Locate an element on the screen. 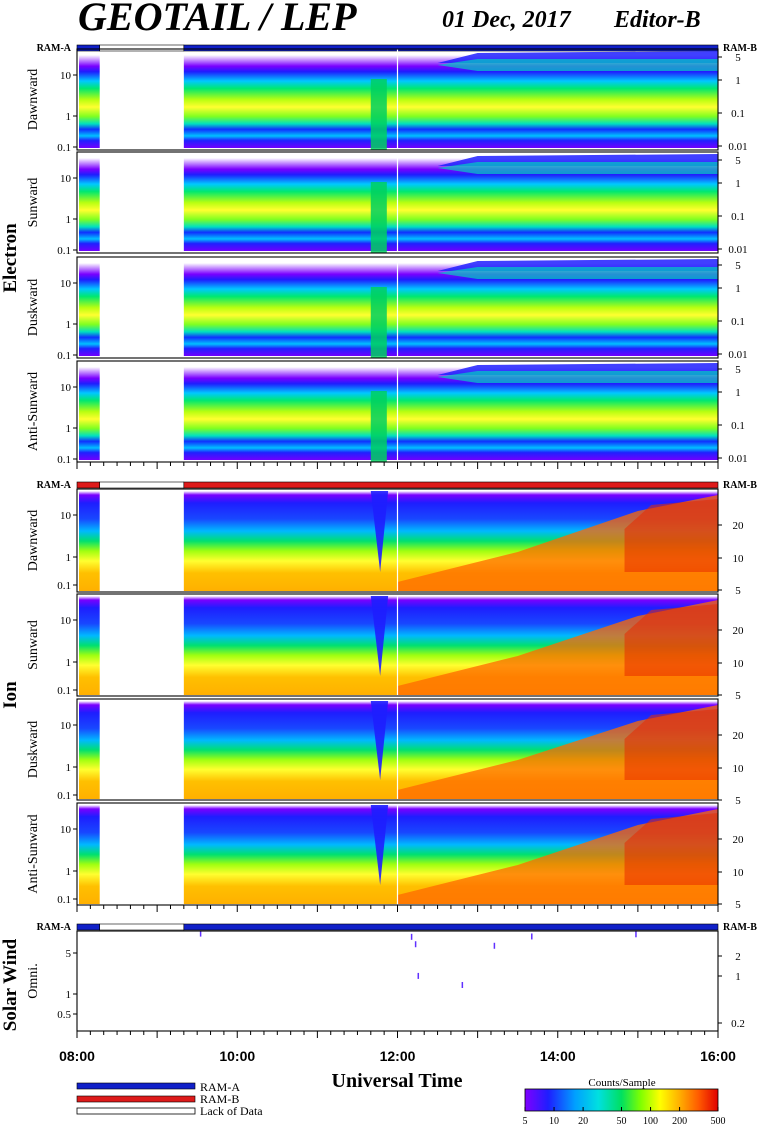 Image resolution: width=762 pixels, height=1128 pixels. legend-swatch-ram-a is located at coordinates (136, 1086).